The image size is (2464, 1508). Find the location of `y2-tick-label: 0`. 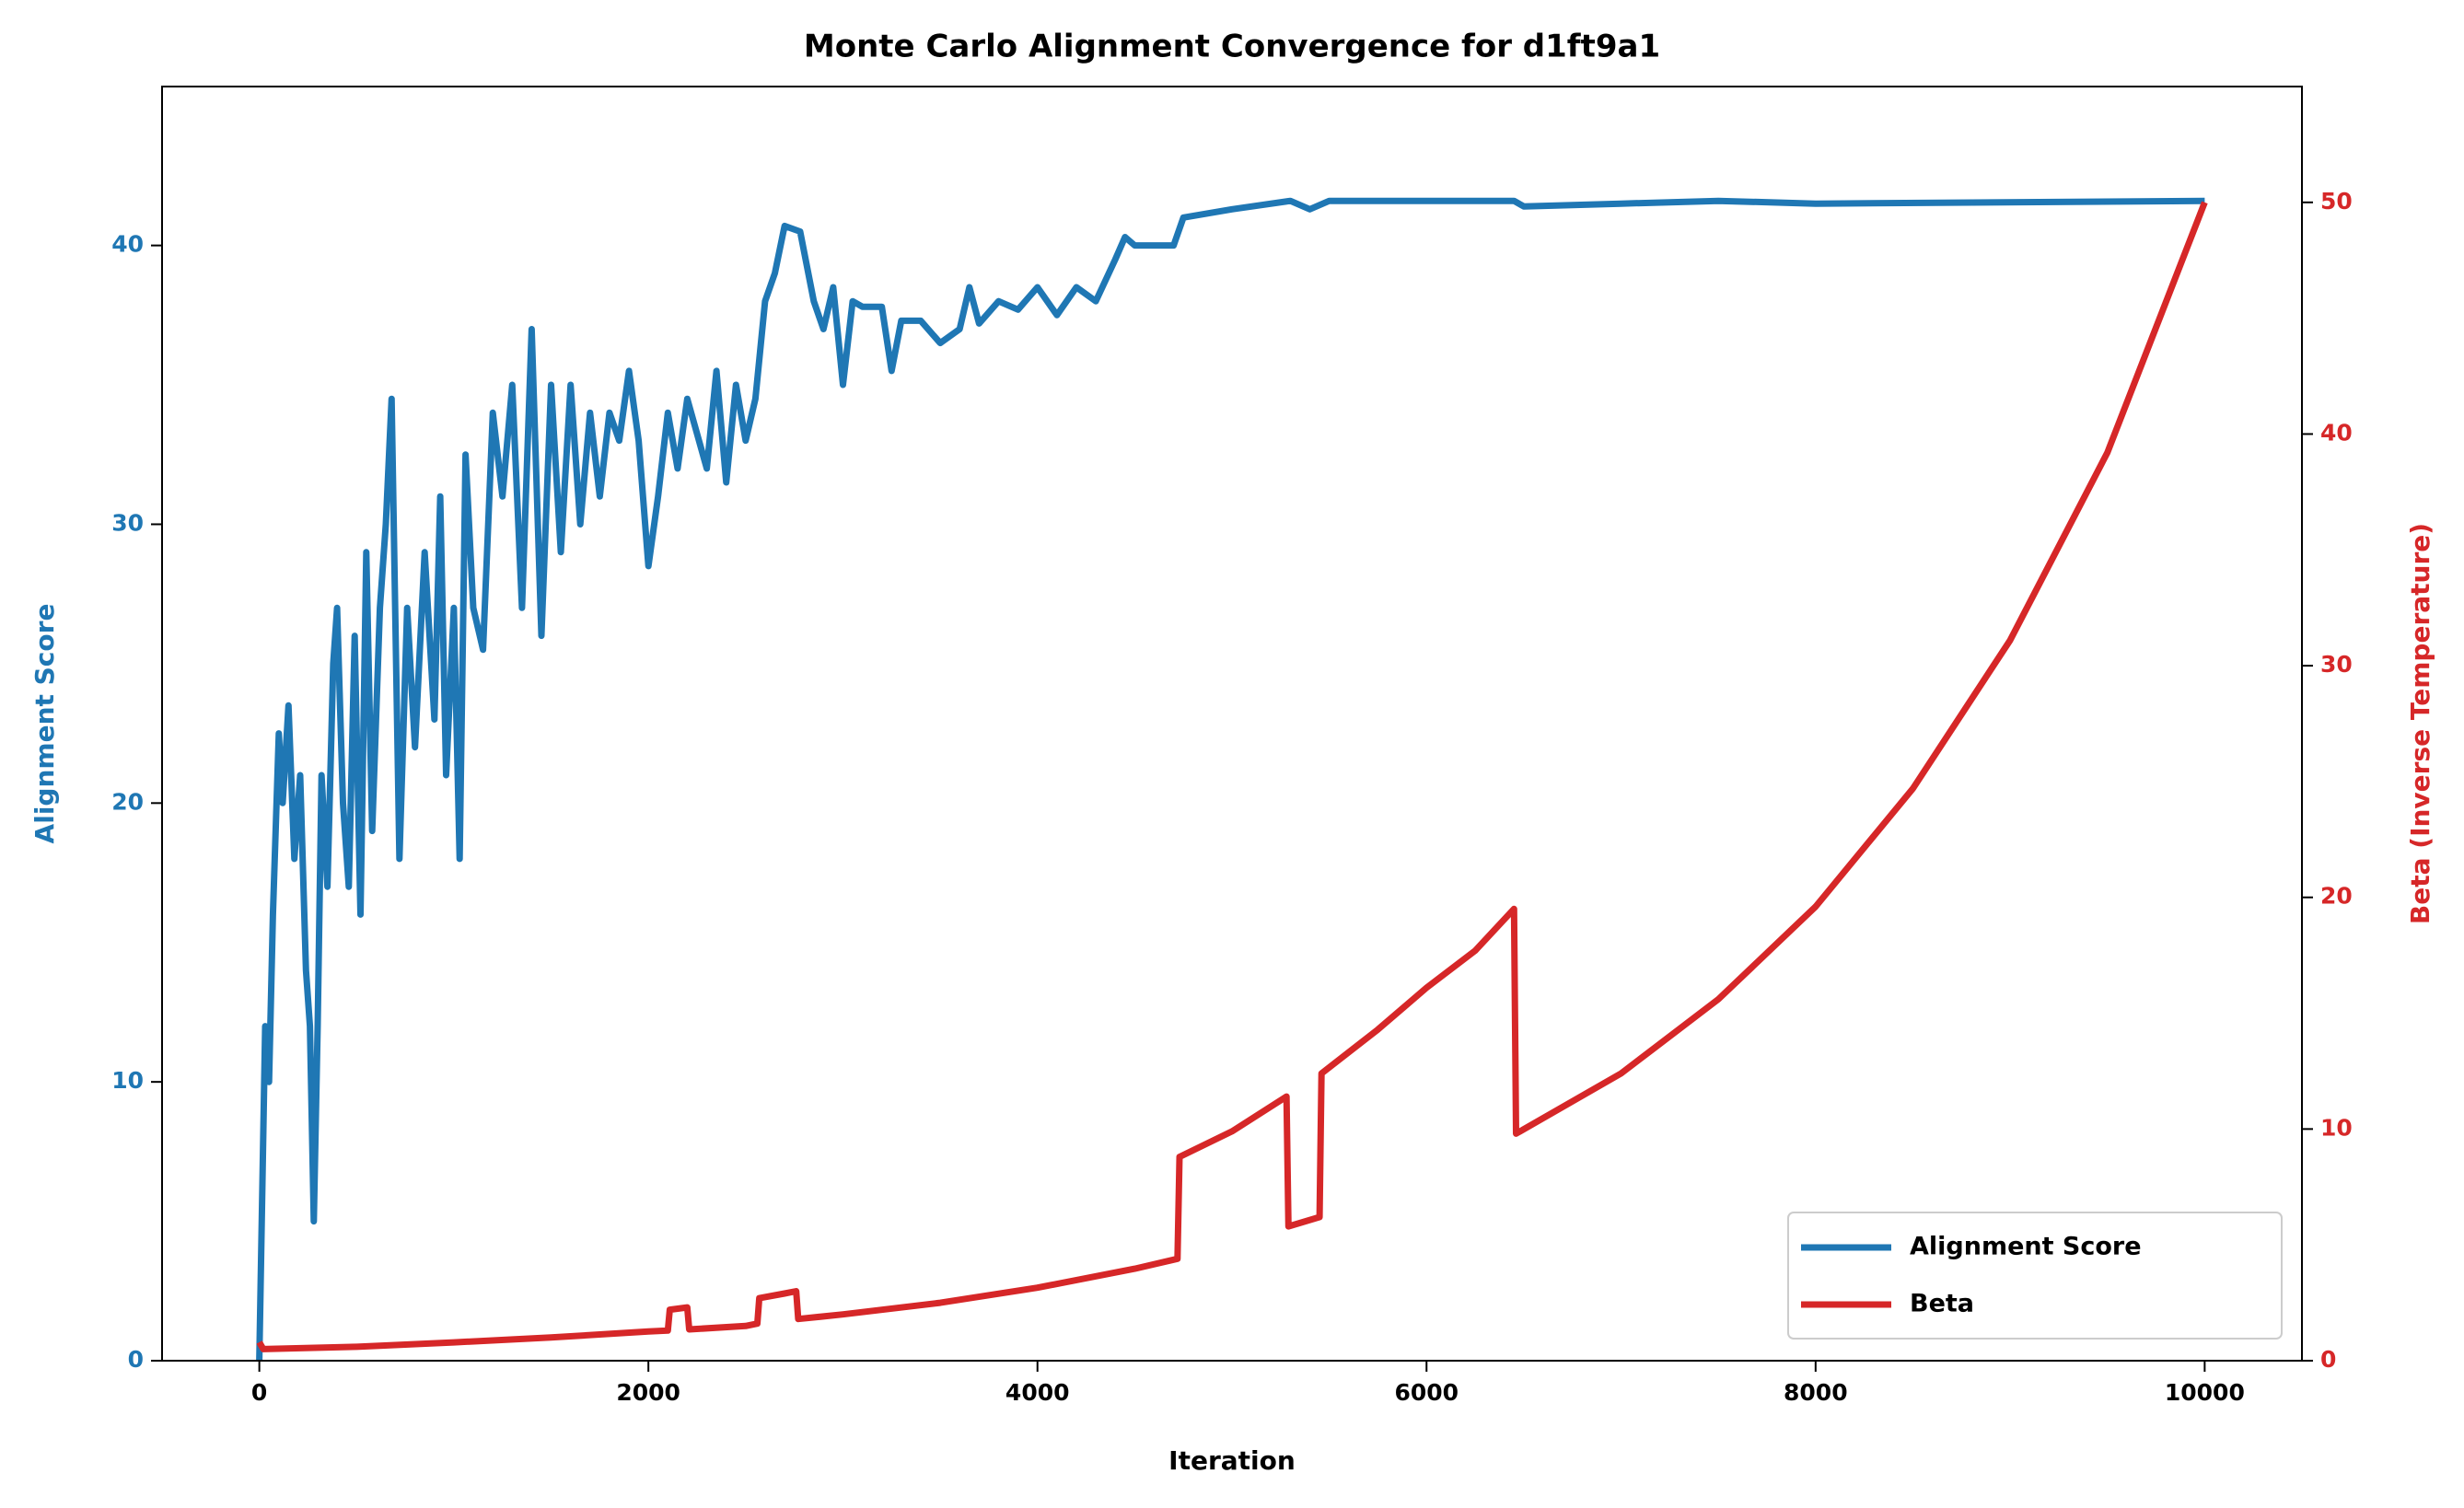

y2-tick-label: 0 is located at coordinates (2328, 1359).